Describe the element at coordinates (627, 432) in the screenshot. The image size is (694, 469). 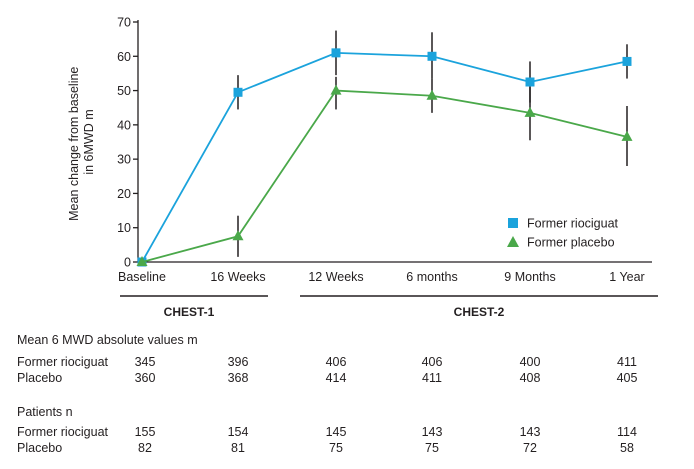
I see `patients-value-cell: 114` at that location.